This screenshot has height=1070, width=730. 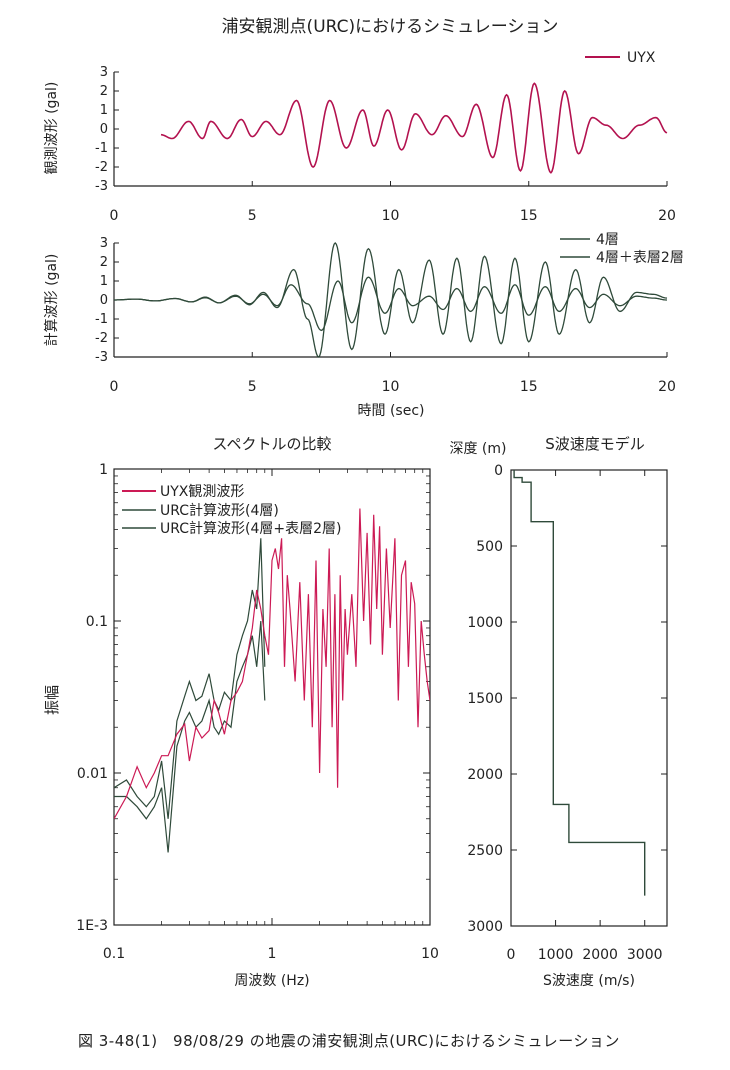 What do you see at coordinates (640, 258) in the screenshot?
I see `legend-label-4layer-surface: 4層＋表層2層` at bounding box center [640, 258].